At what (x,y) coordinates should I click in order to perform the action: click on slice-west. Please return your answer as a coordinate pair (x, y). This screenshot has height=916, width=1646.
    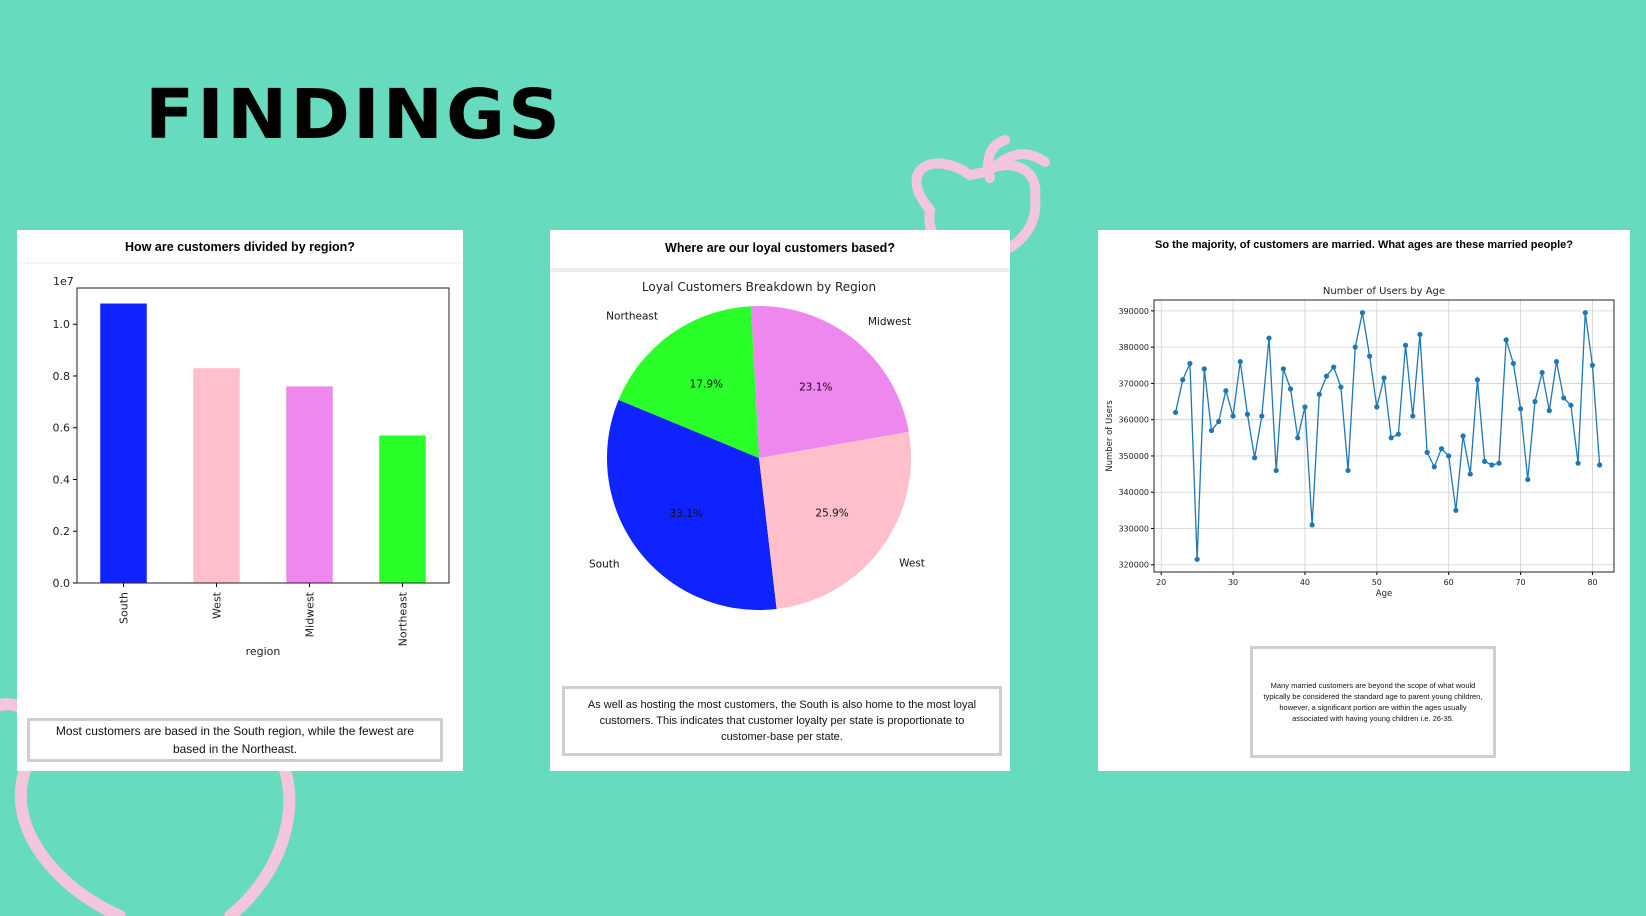
    Looking at the image, I should click on (835, 520).